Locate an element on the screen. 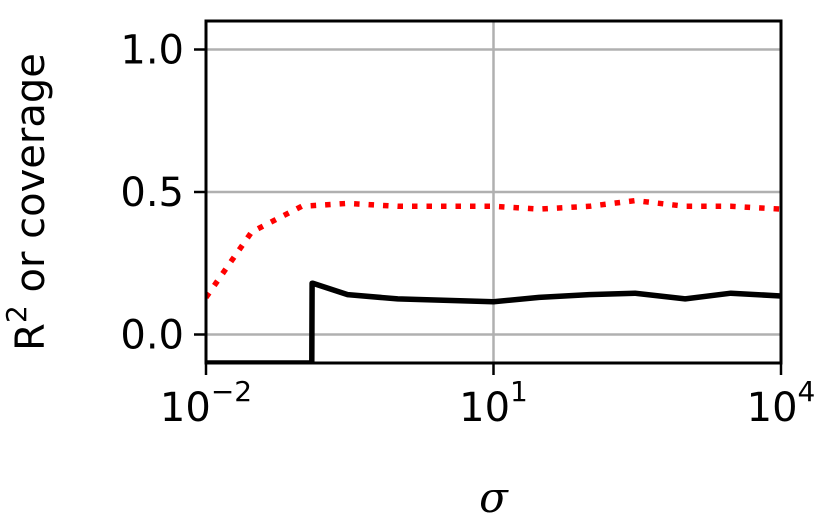 This screenshot has height=528, width=828. y-axis-label-rest: or coverage is located at coordinates (31, 179).